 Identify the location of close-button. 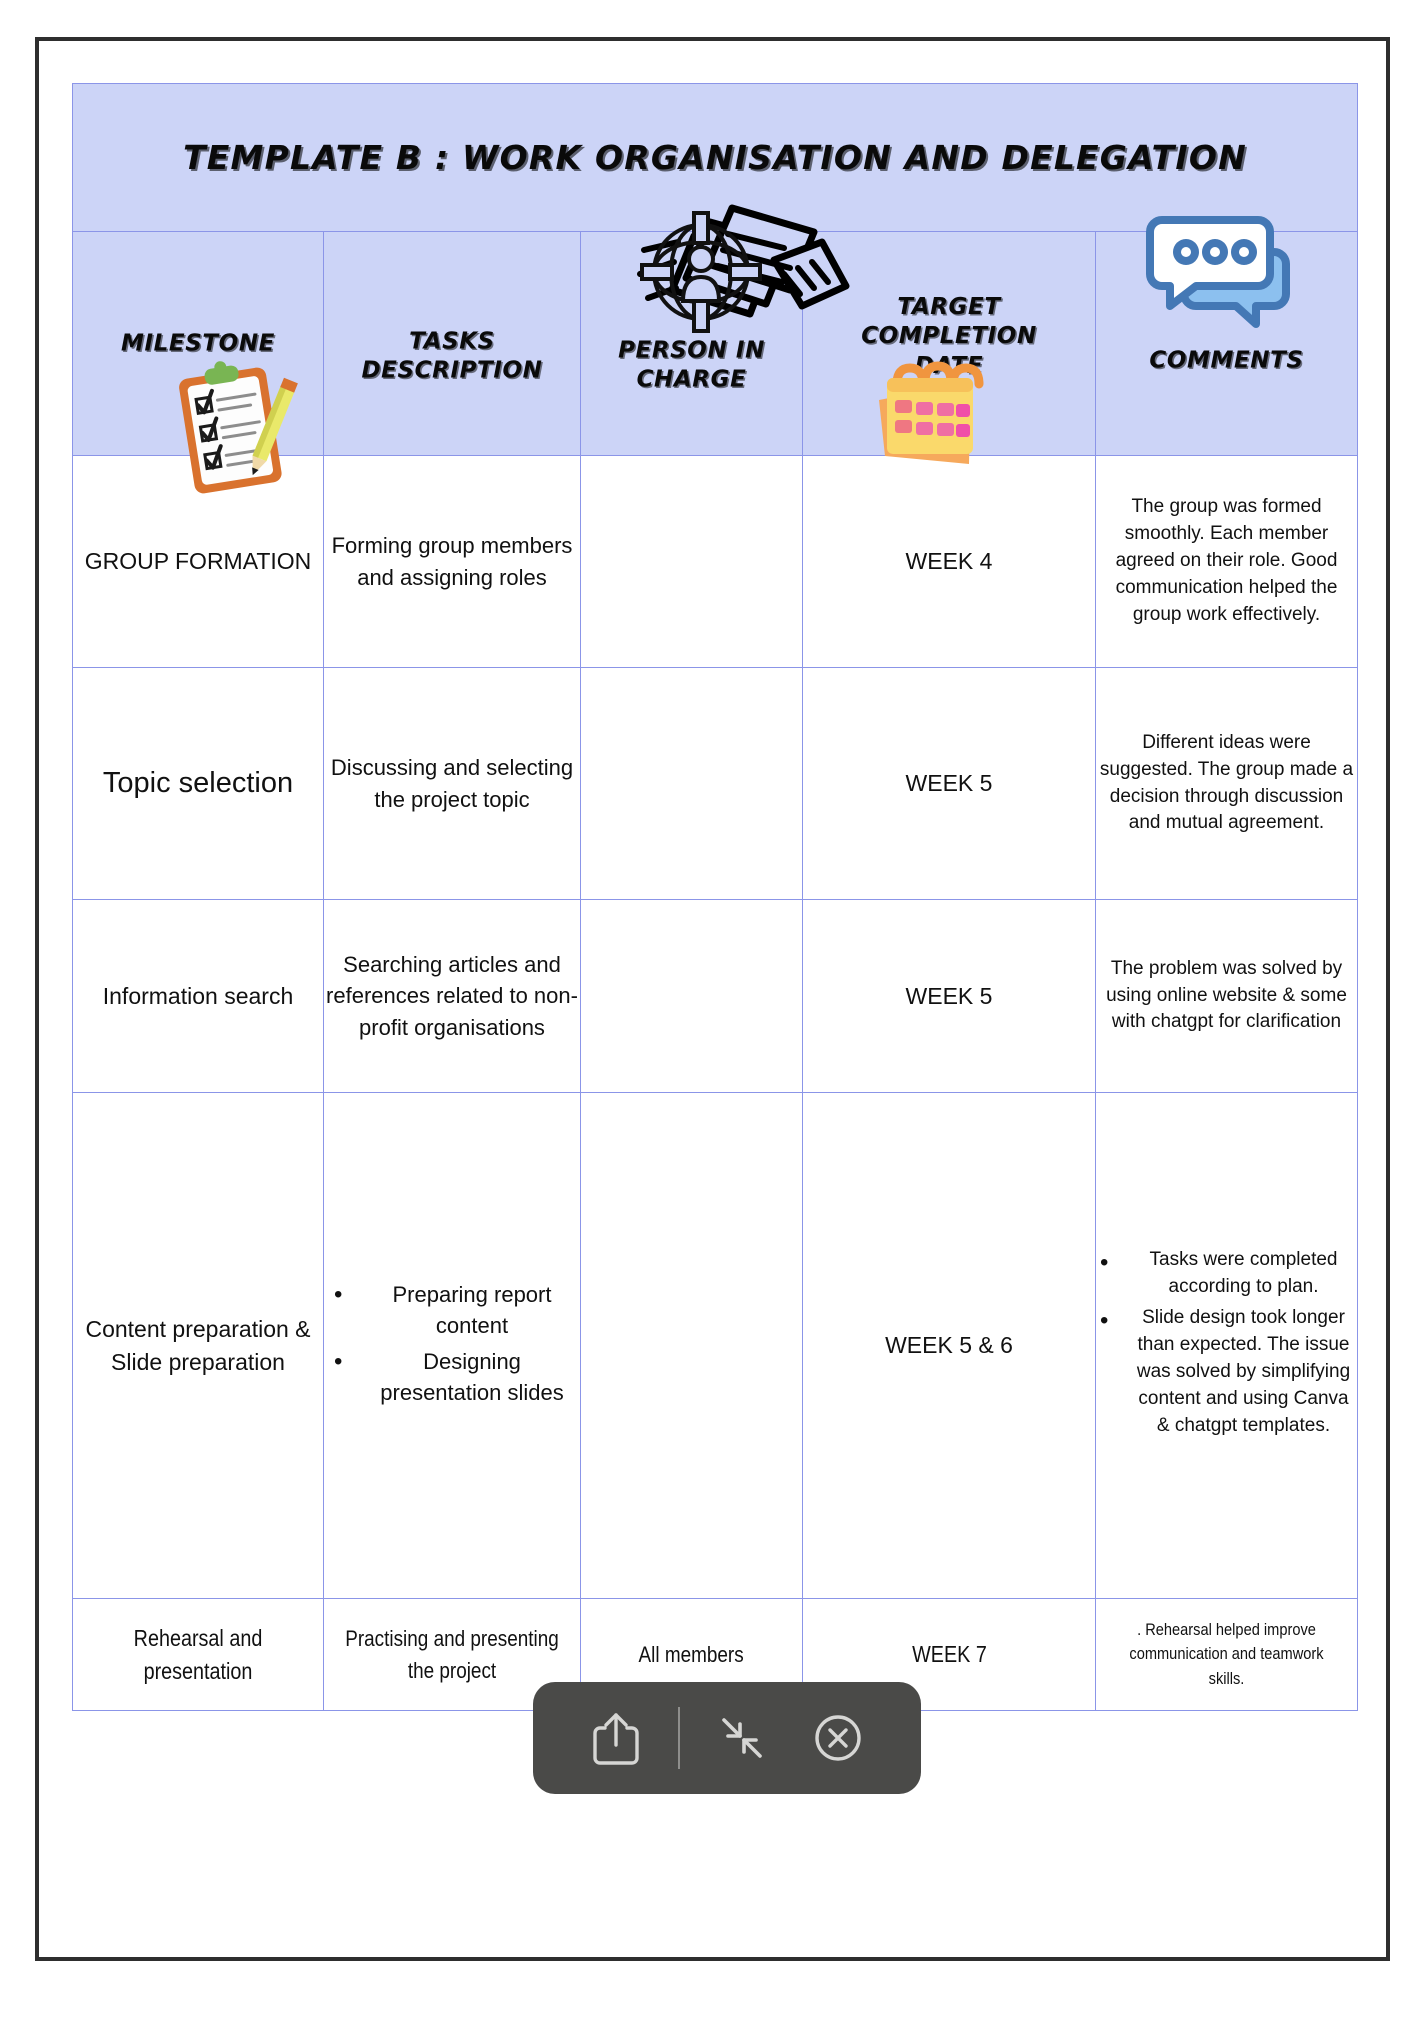
(838, 1738).